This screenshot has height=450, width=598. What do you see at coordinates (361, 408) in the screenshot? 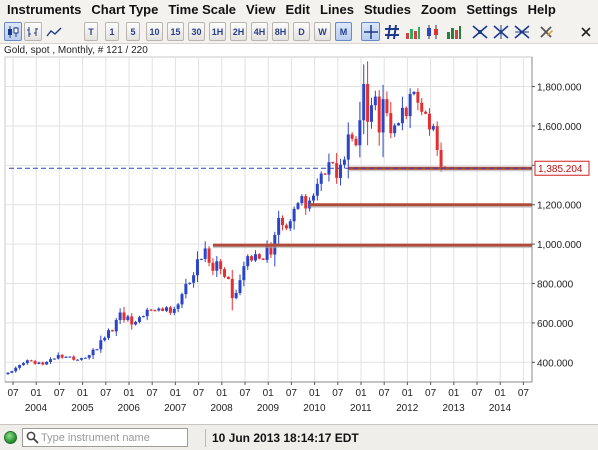
I see `x-year-label: 2011` at bounding box center [361, 408].